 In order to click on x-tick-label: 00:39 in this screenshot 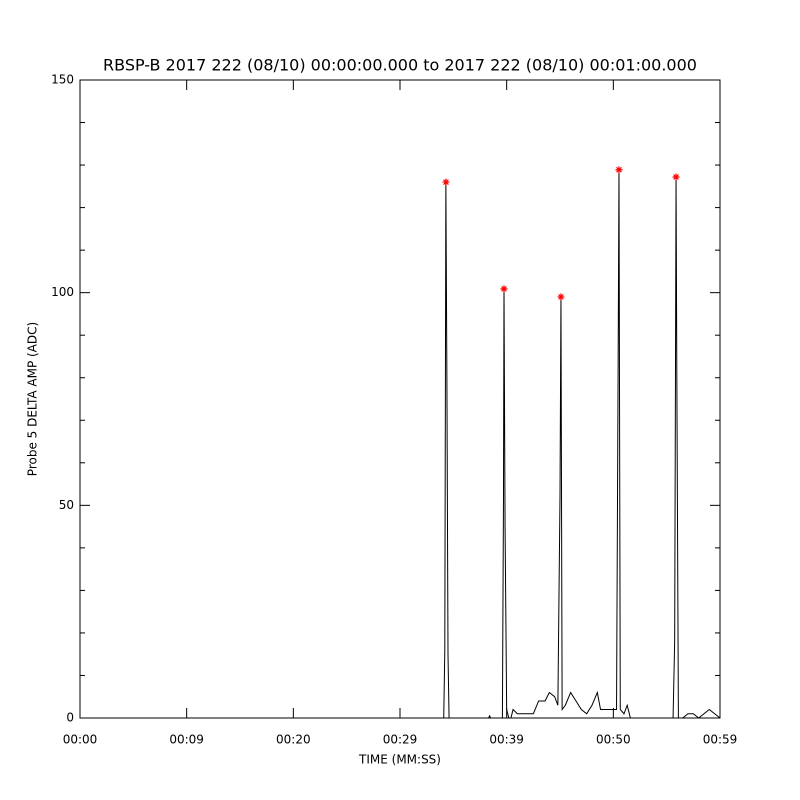, I will do `click(506, 740)`.